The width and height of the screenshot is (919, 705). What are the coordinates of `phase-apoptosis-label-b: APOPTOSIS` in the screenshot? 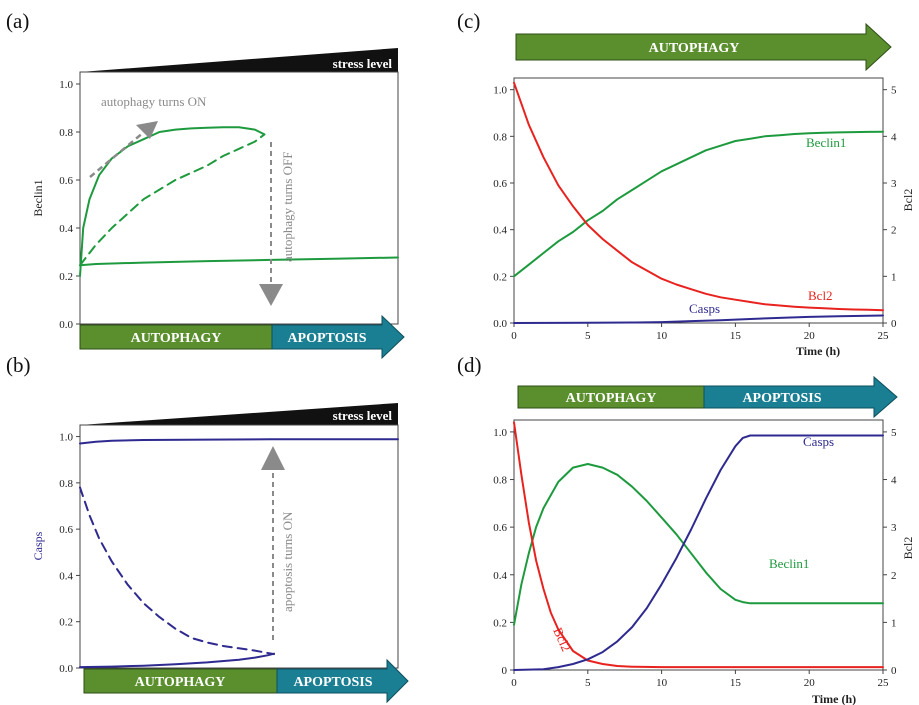 It's located at (332, 682).